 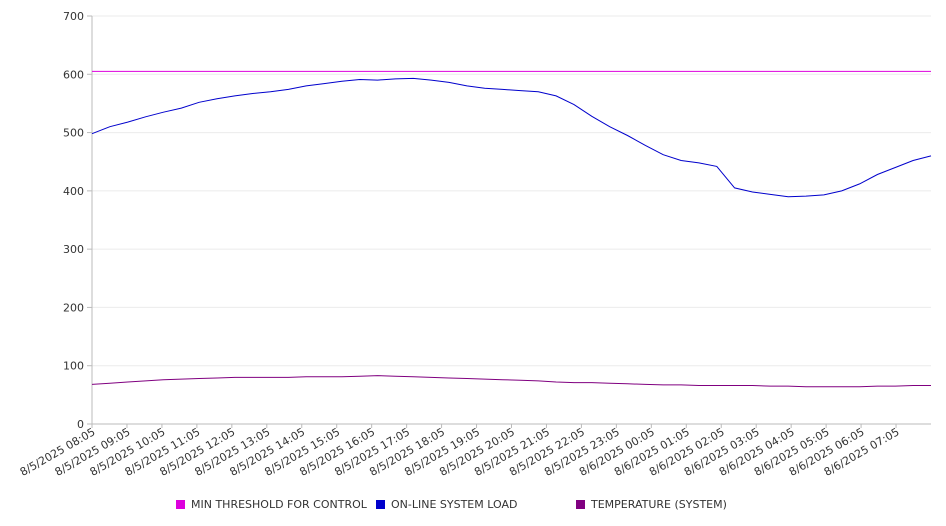 I want to click on legend-item-min-threshold: MIN THRESHOLD FOR CONTROL, so click(x=271, y=504).